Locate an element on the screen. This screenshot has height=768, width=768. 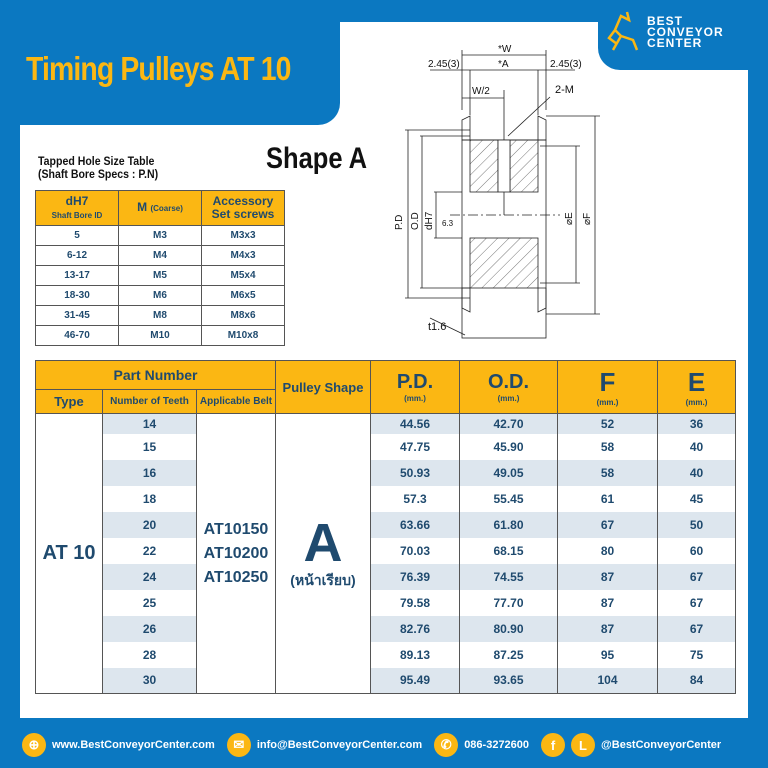
pd-cell: 70.03 is located at coordinates (415, 550).